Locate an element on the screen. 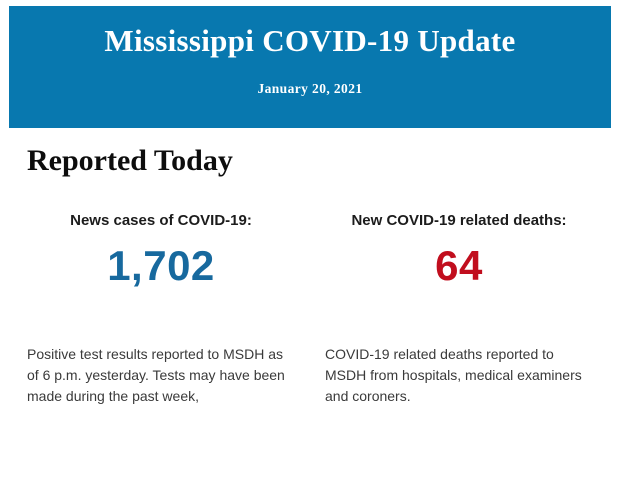 The height and width of the screenshot is (483, 620). banner-date: January 20, 2021 is located at coordinates (310, 88).